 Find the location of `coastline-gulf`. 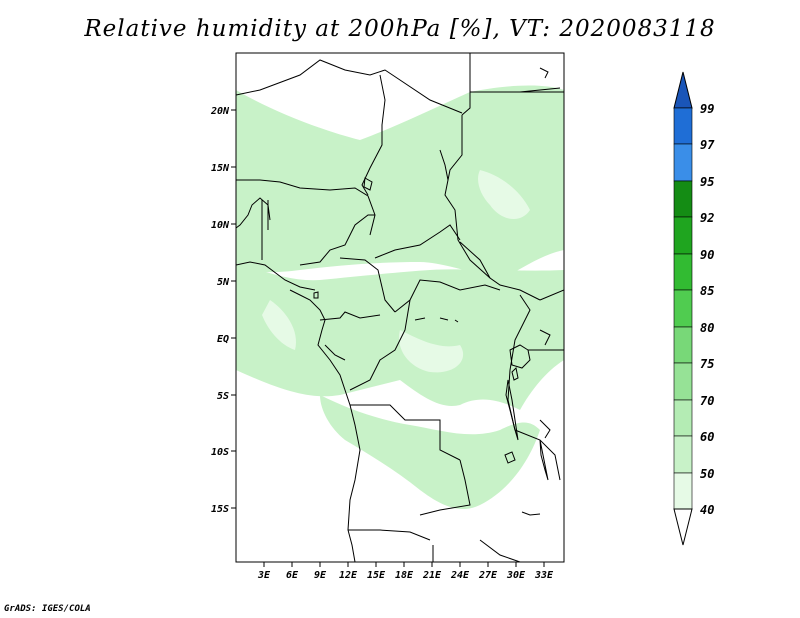

coastline-gulf is located at coordinates (325, 425).